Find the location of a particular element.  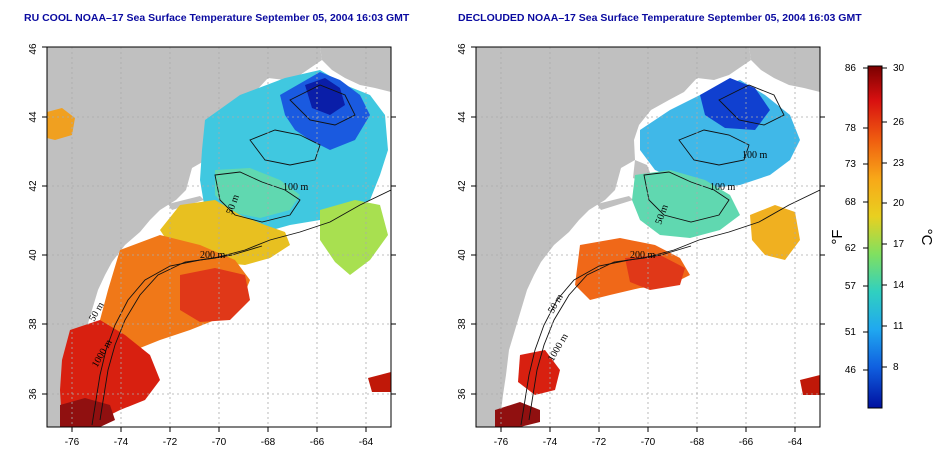

right-sst-gulf-stream-dark is located at coordinates (517, 414).